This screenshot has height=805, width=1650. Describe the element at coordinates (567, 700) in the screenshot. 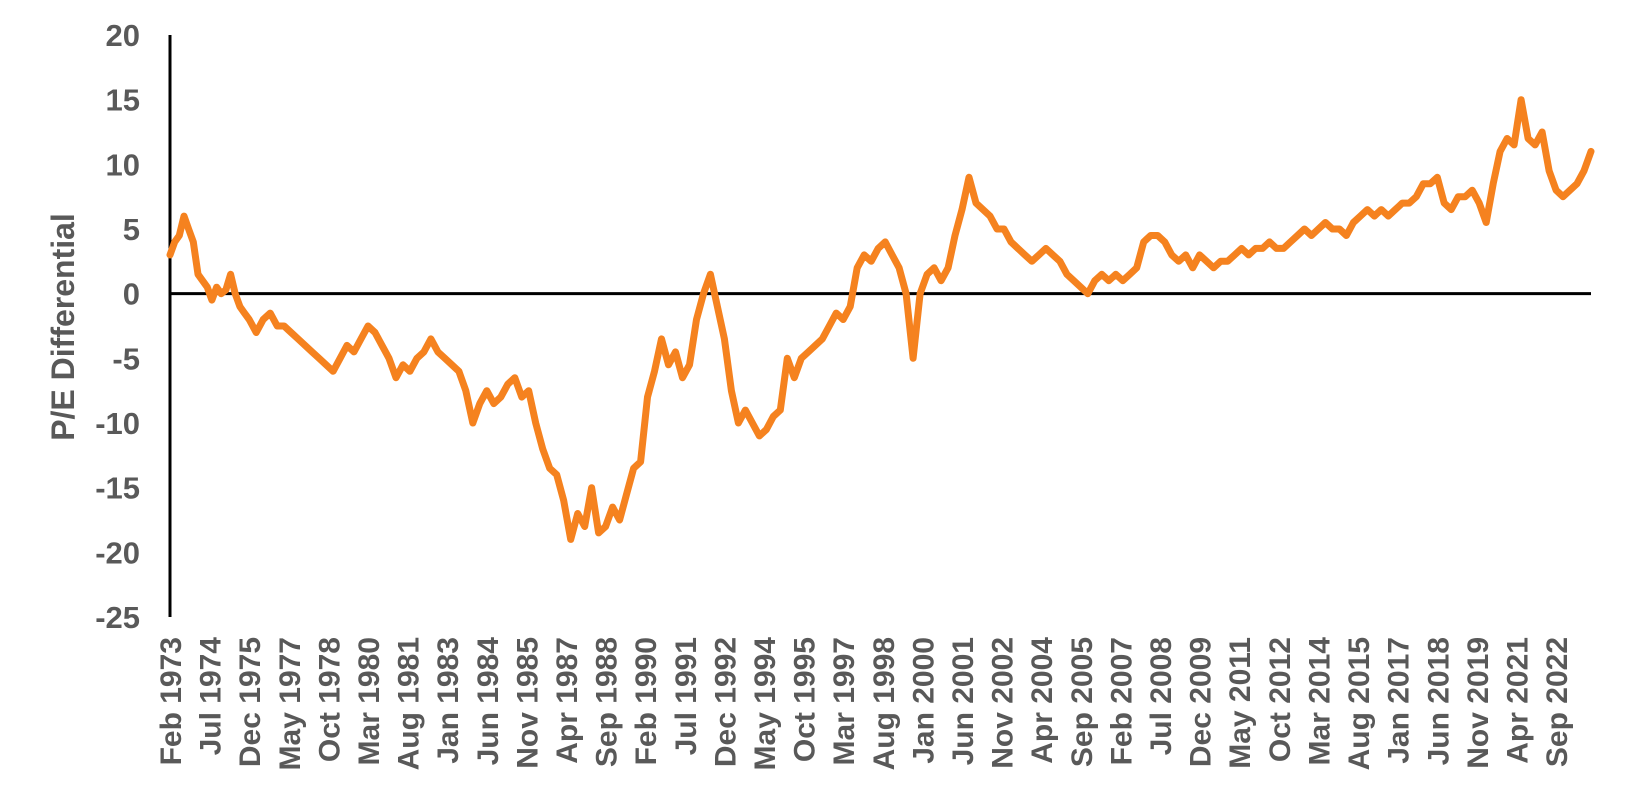

I see `x-tick-label: Apr 1987` at that location.